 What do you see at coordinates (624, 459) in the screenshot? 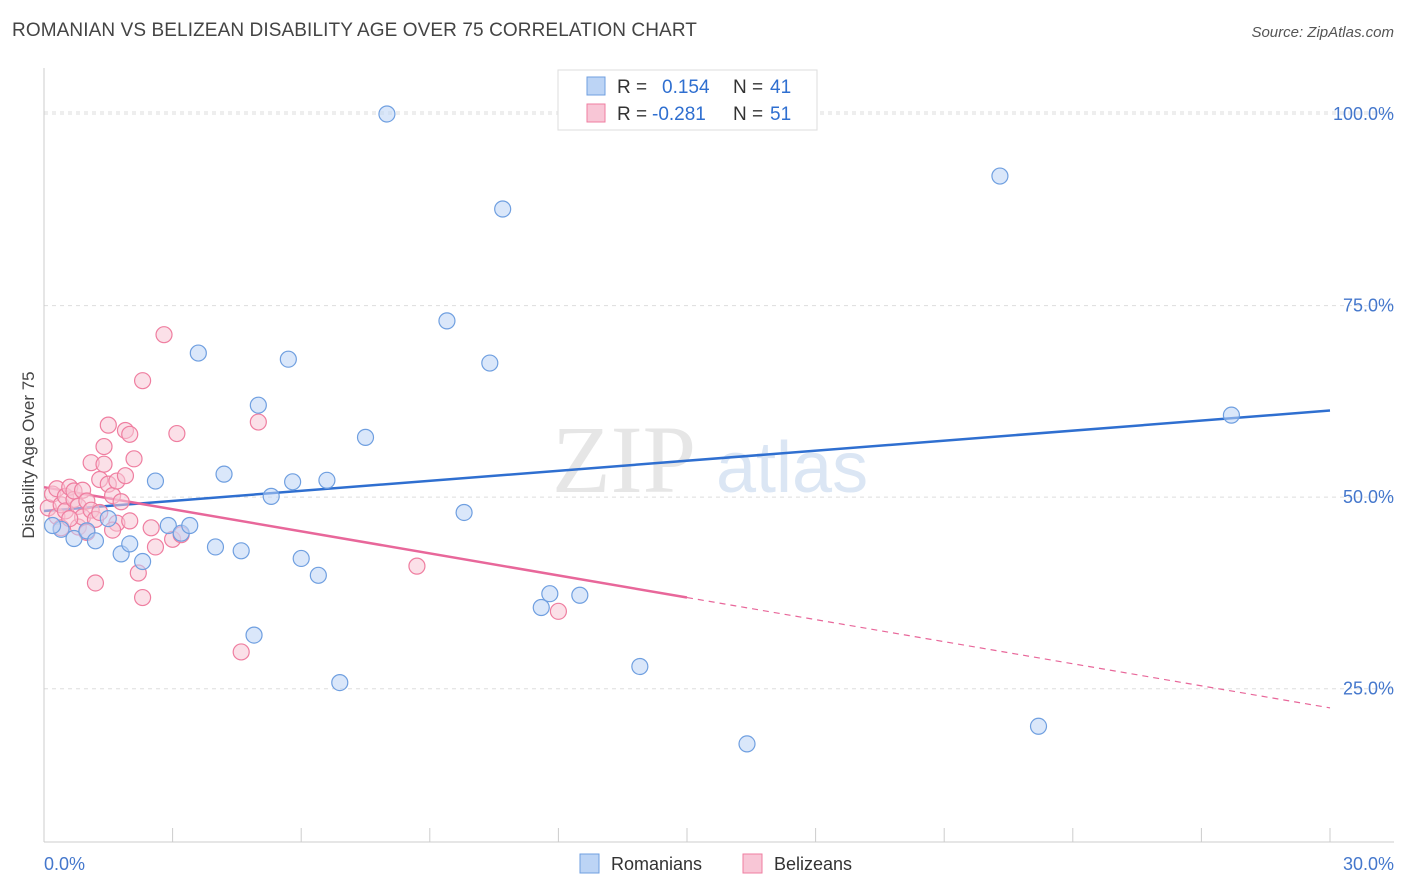
I see `watermark-zip: ZIP` at bounding box center [624, 459].